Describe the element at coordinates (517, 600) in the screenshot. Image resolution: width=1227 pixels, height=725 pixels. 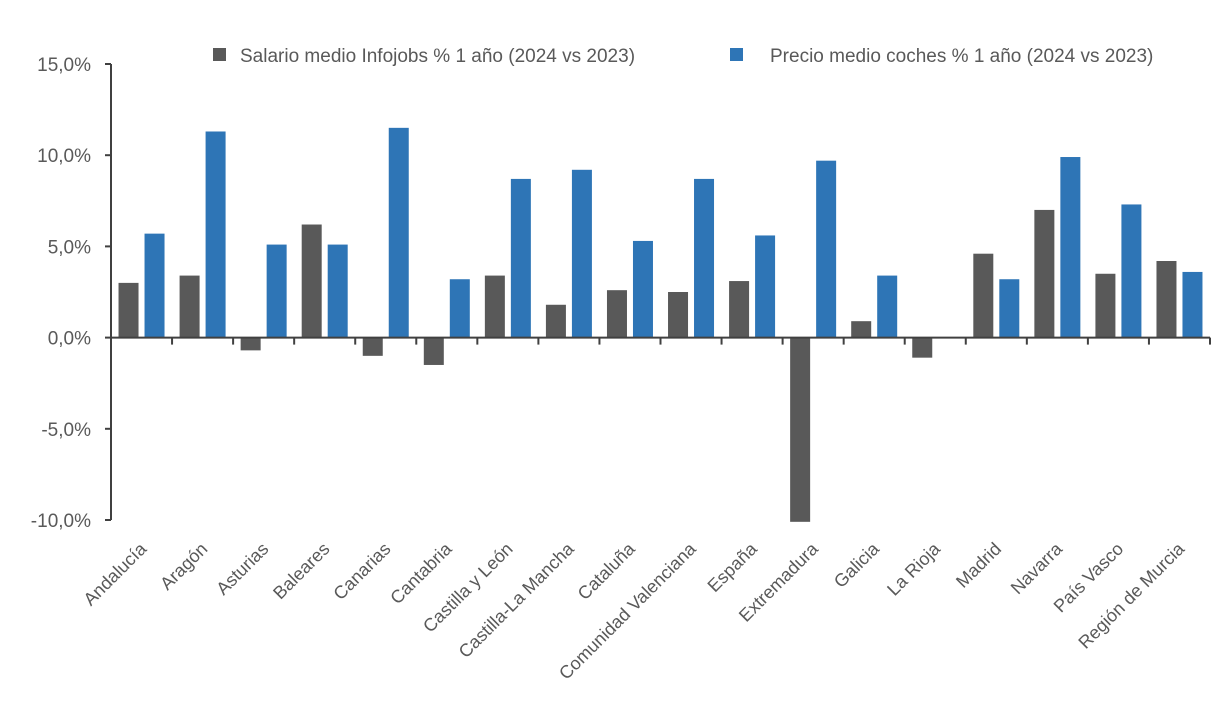
I see `x-category-label: Castilla-La Mancha` at that location.